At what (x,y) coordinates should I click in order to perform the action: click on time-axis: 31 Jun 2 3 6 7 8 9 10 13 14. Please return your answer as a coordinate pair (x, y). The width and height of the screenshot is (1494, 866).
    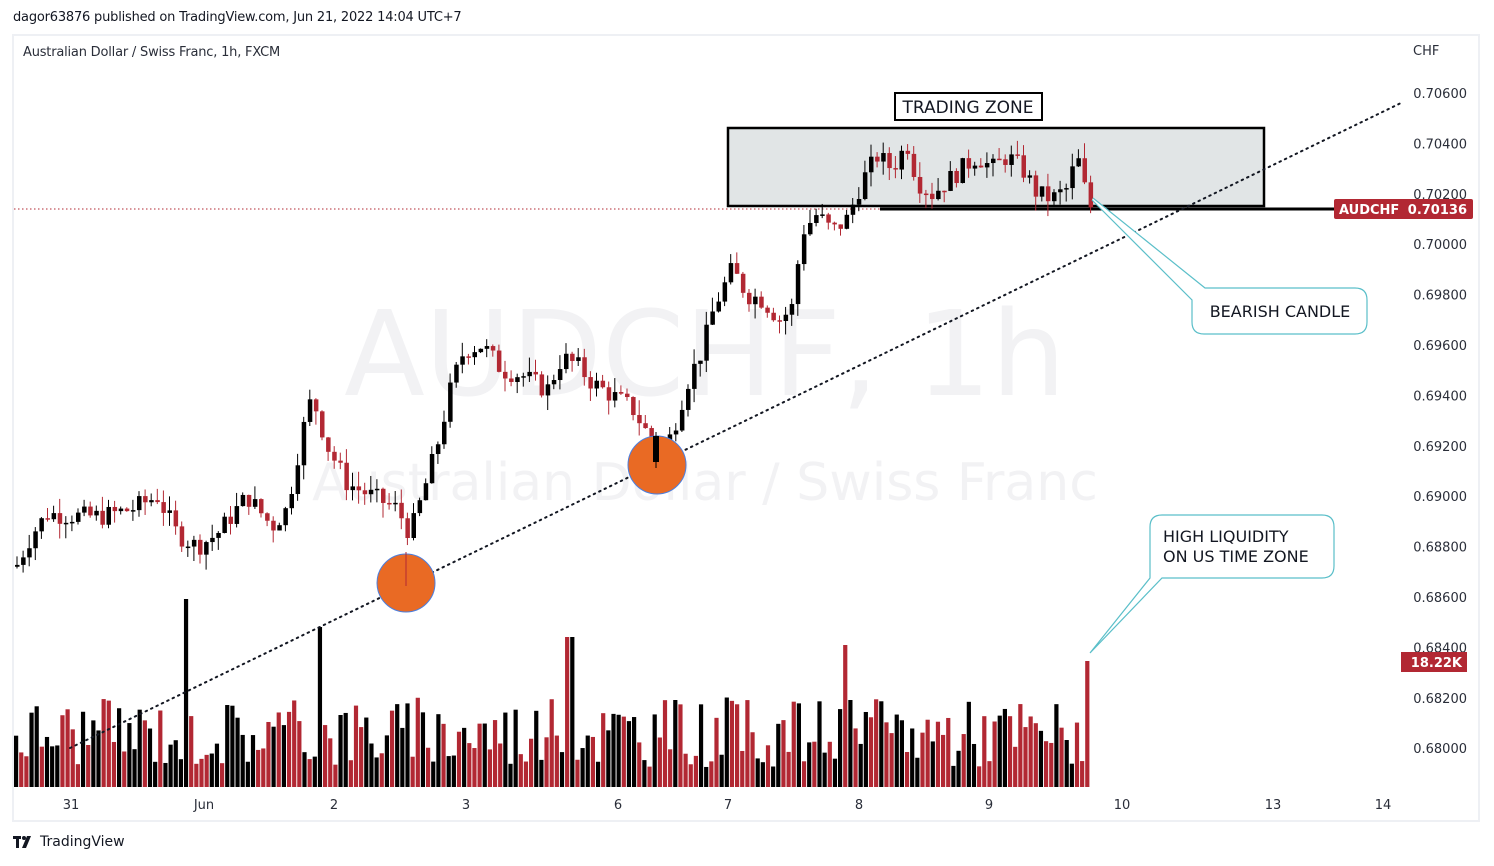
    Looking at the image, I should click on (727, 805).